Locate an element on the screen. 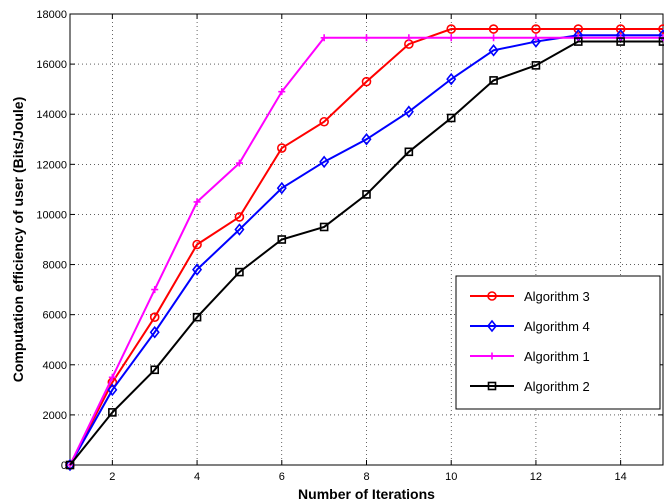 This screenshot has height=504, width=664. legend-item: Algorithm 4 is located at coordinates (530, 326).